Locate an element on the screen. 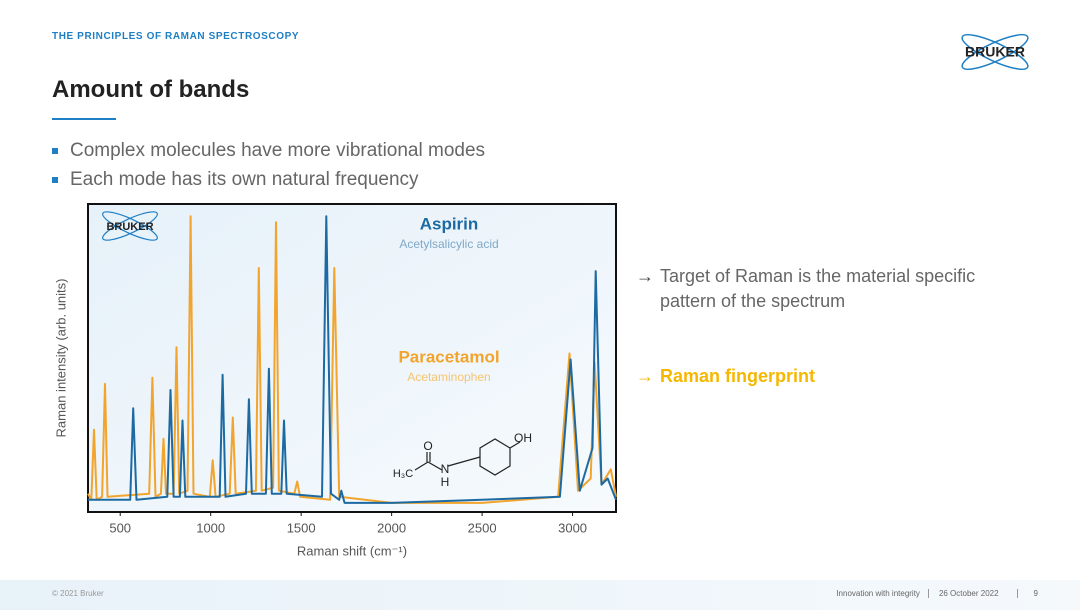 This screenshot has height=610, width=1080. logo-graphic: BRUKER is located at coordinates (995, 52).